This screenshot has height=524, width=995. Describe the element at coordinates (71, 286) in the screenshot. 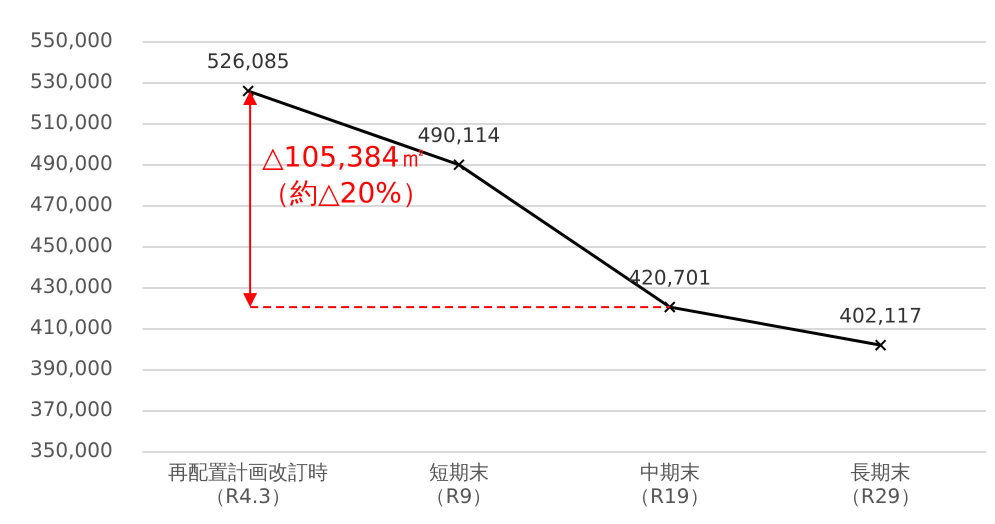

I see `y-tick-label: 430,000` at that location.